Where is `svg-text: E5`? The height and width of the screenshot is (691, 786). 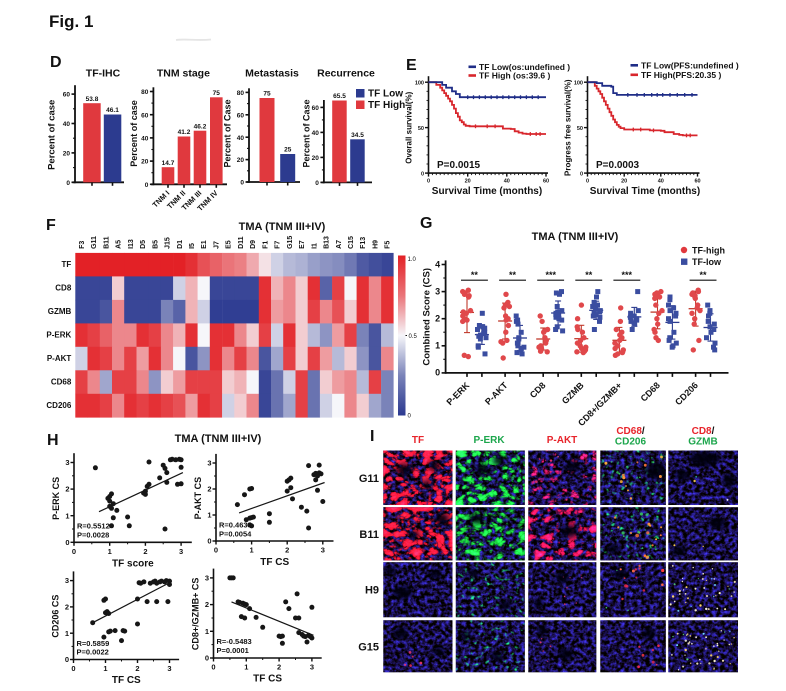 svg-text: E5 is located at coordinates (229, 244).